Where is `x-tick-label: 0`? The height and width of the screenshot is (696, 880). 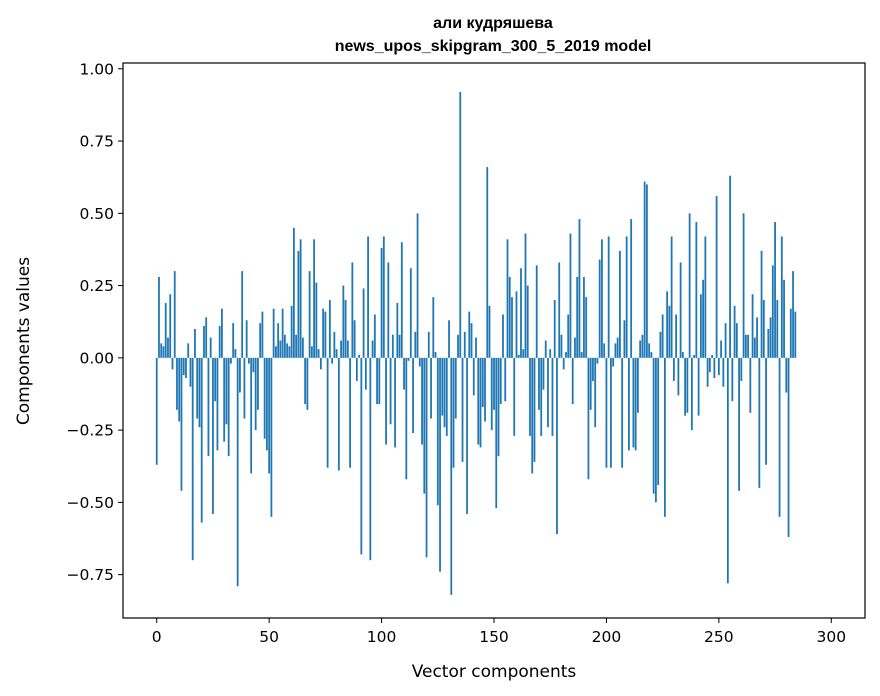 x-tick-label: 0 is located at coordinates (157, 637).